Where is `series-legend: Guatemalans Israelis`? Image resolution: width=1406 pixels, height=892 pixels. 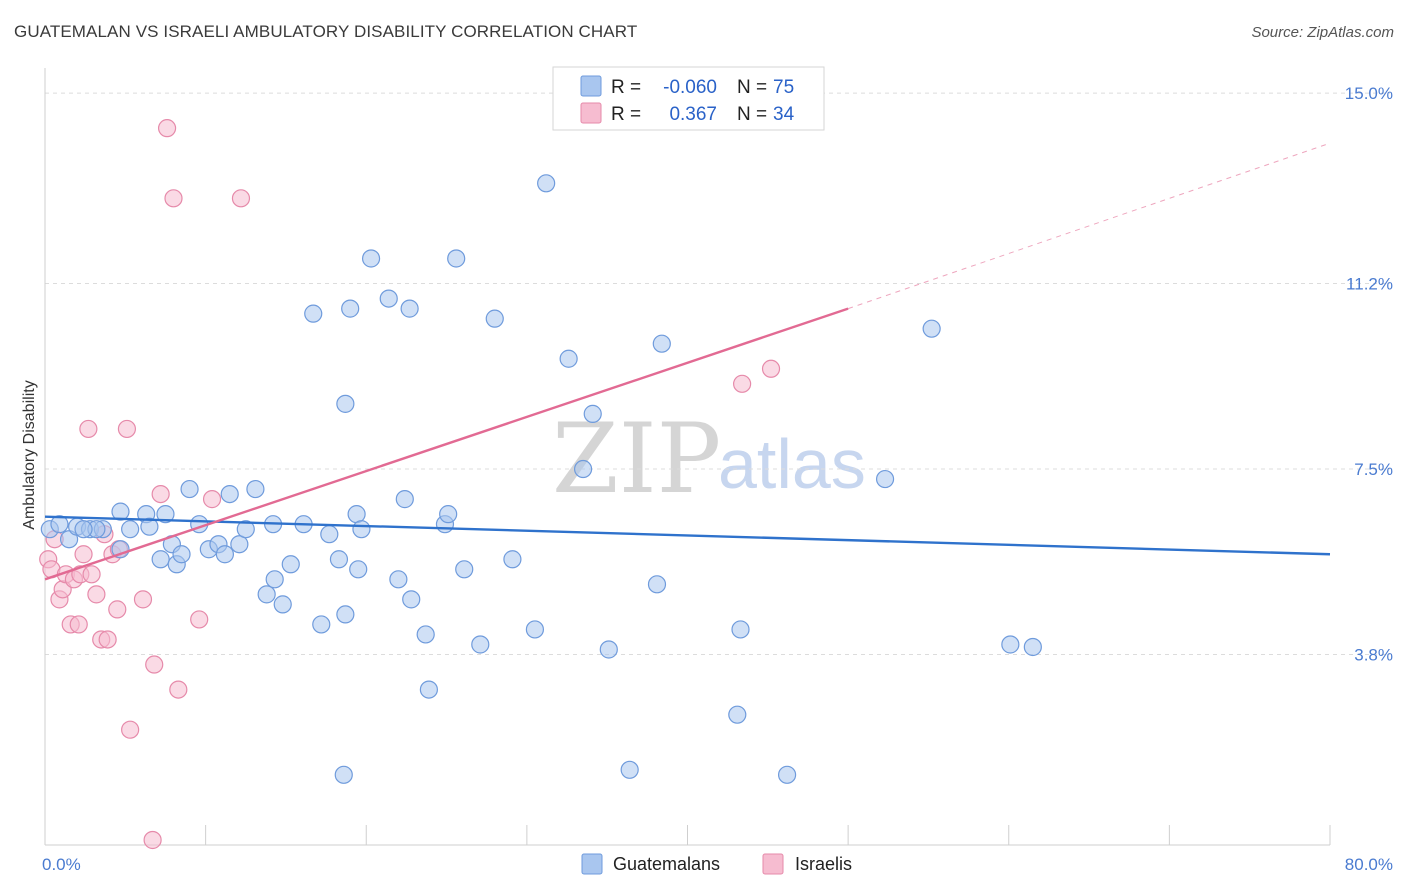 series-legend: Guatemalans Israelis is located at coordinates (716, 864).